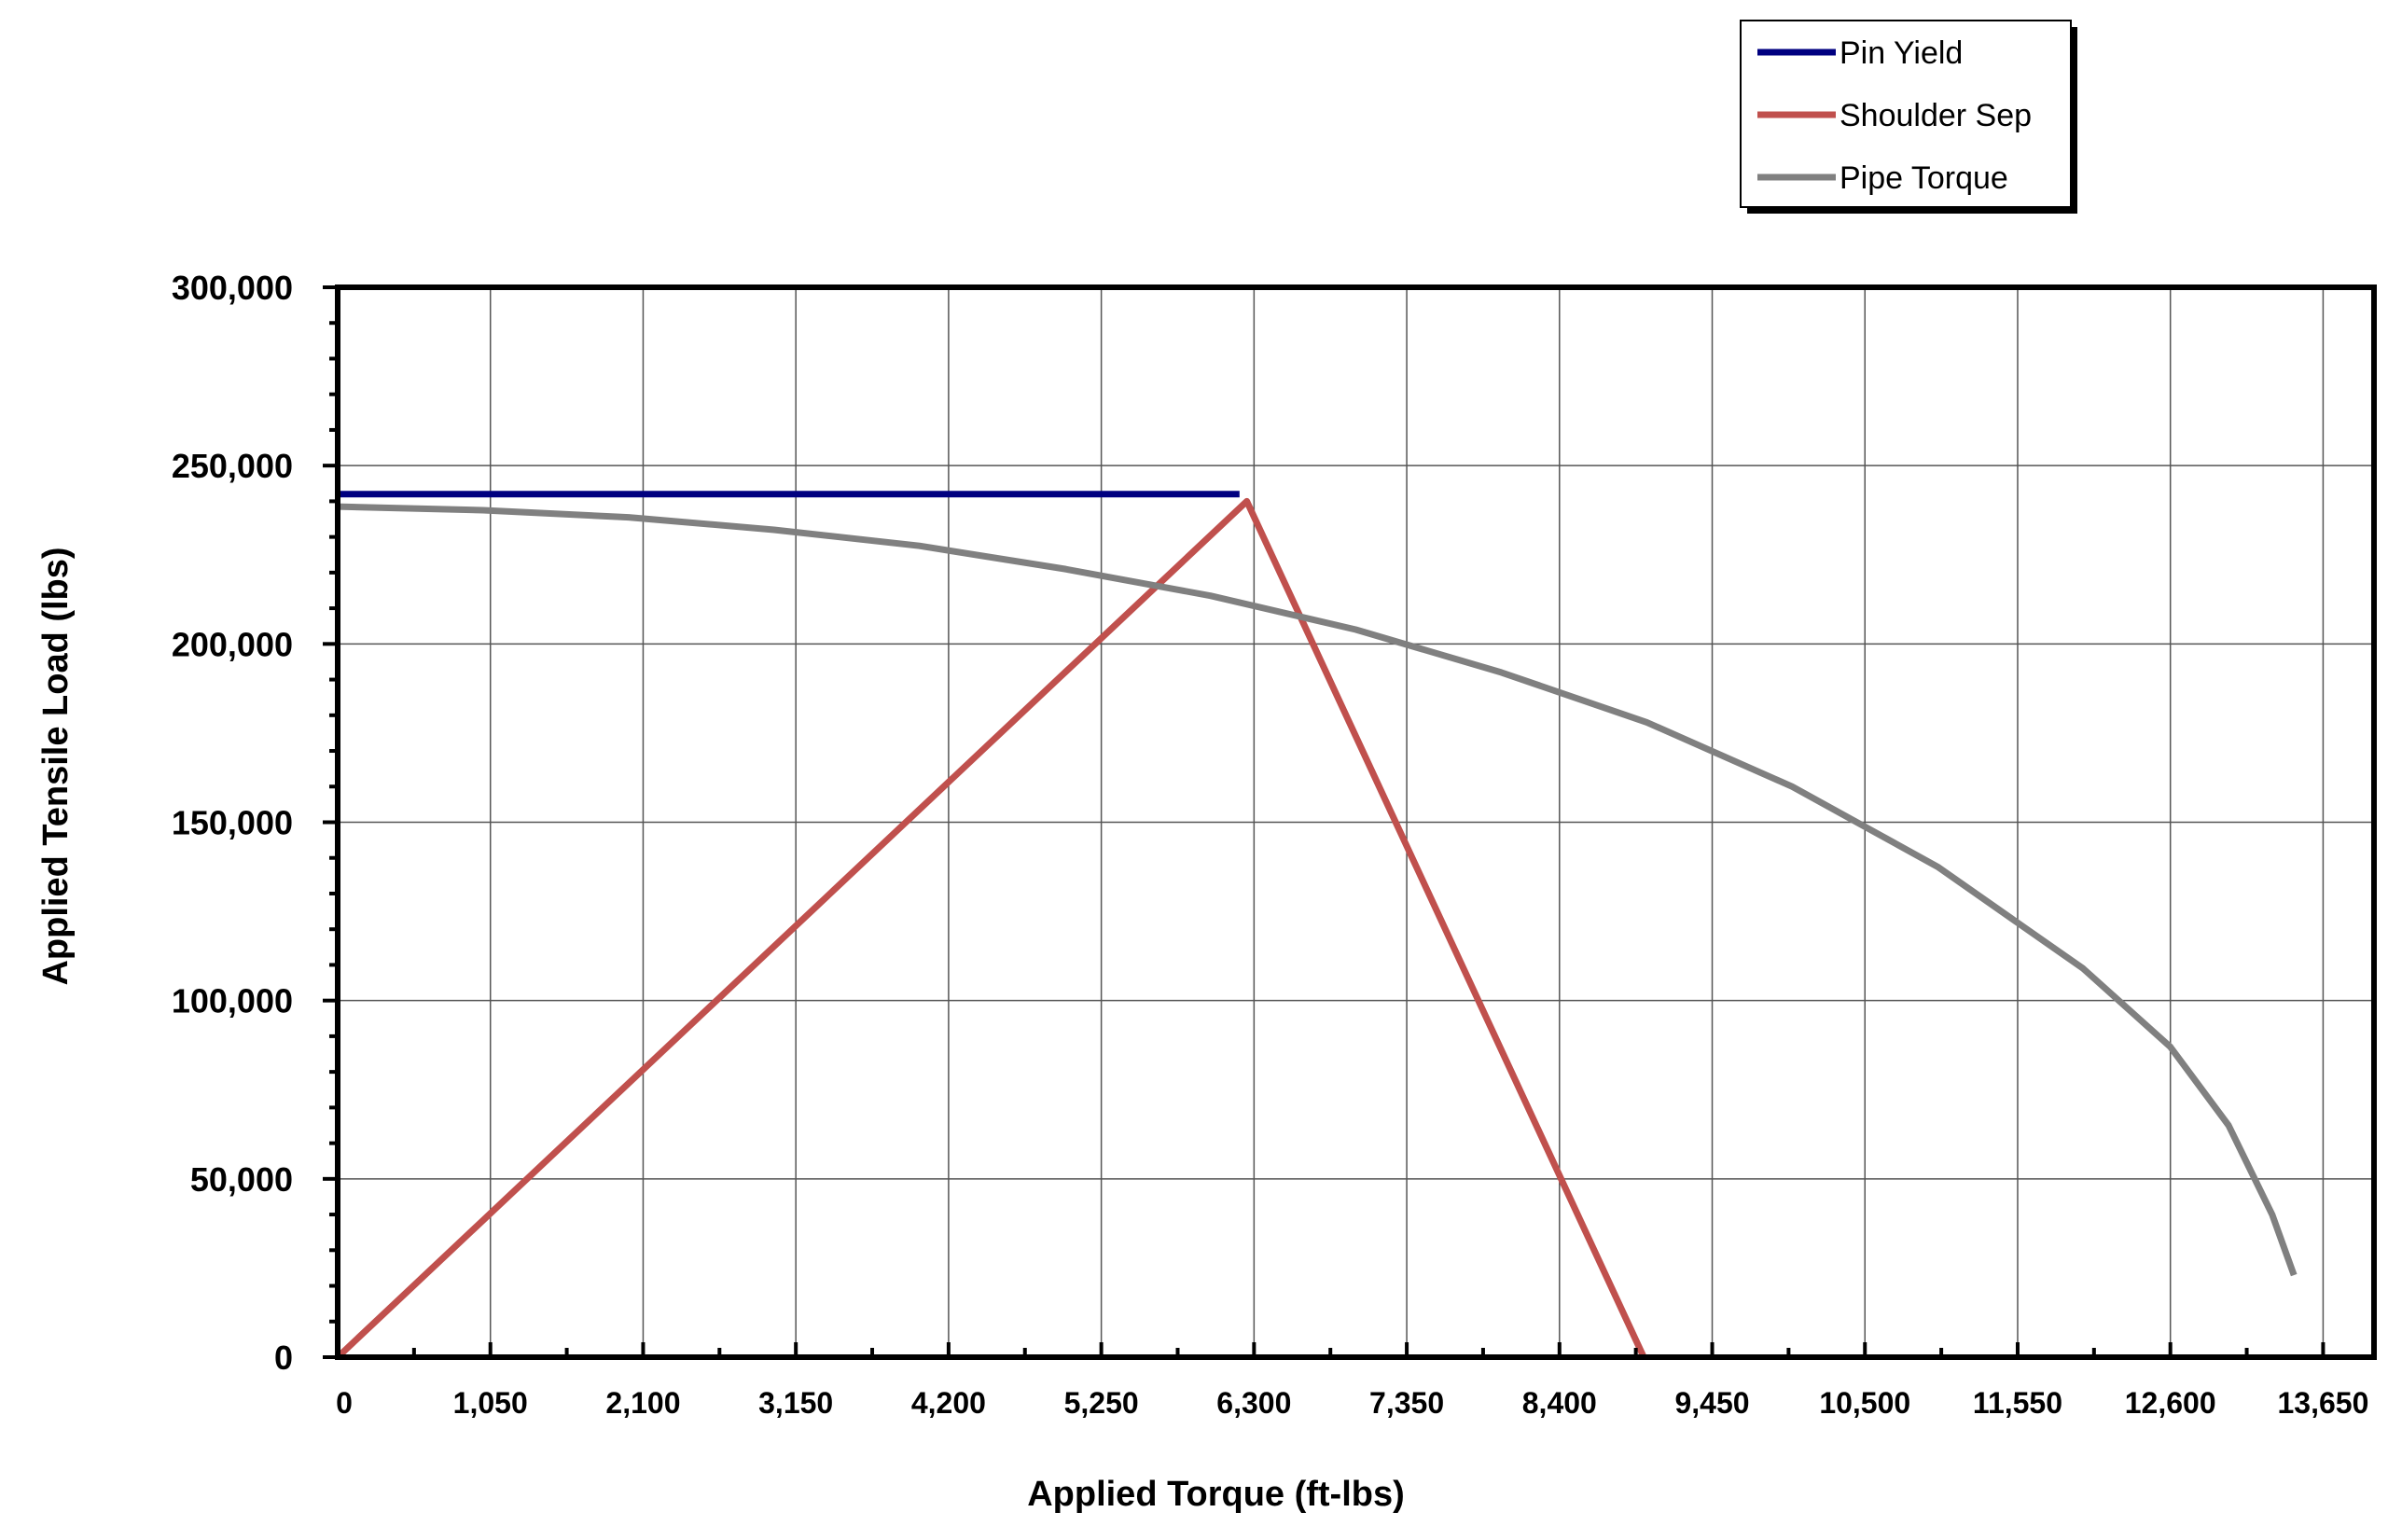 The height and width of the screenshot is (1540, 2388). What do you see at coordinates (56, 766) in the screenshot?
I see `y-axis-title: Applied Tensile Load (lbs)` at bounding box center [56, 766].